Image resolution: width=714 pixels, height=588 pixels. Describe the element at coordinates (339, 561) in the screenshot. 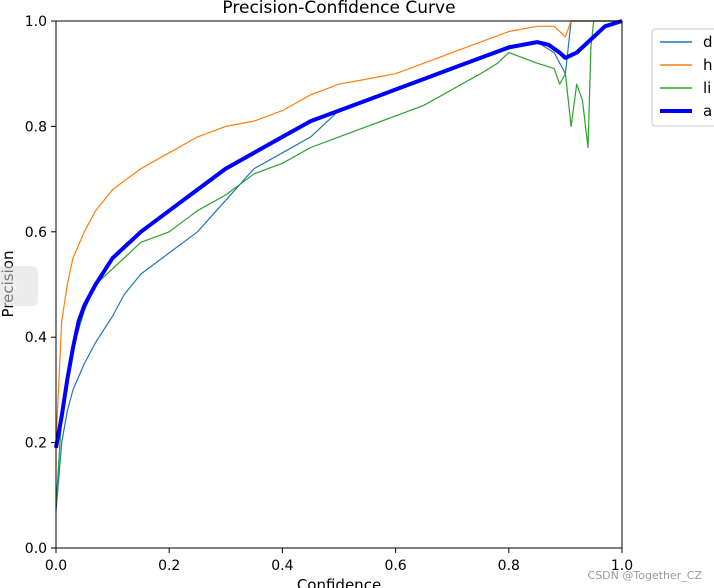

I see `x-axis: 0.0 0.2 0.4 0.6 0.8 1.0` at that location.